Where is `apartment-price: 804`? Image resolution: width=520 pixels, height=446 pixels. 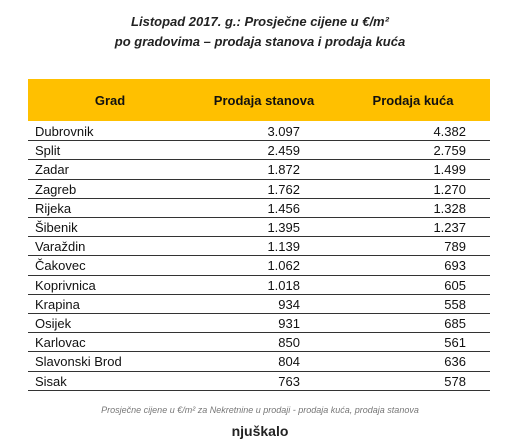
apartment-price: 804 is located at coordinates (289, 362).